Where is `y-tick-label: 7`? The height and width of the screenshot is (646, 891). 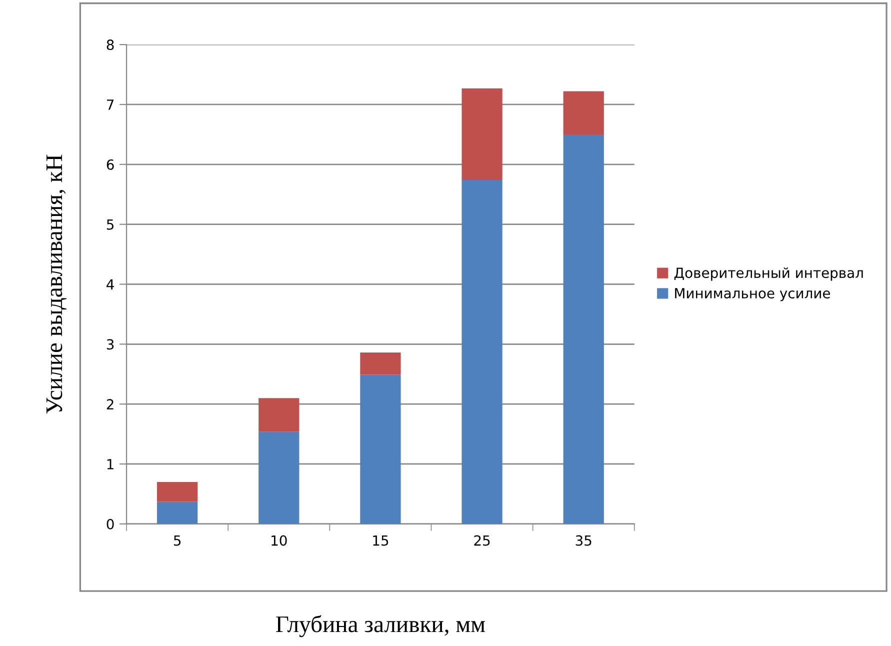 y-tick-label: 7 is located at coordinates (110, 105).